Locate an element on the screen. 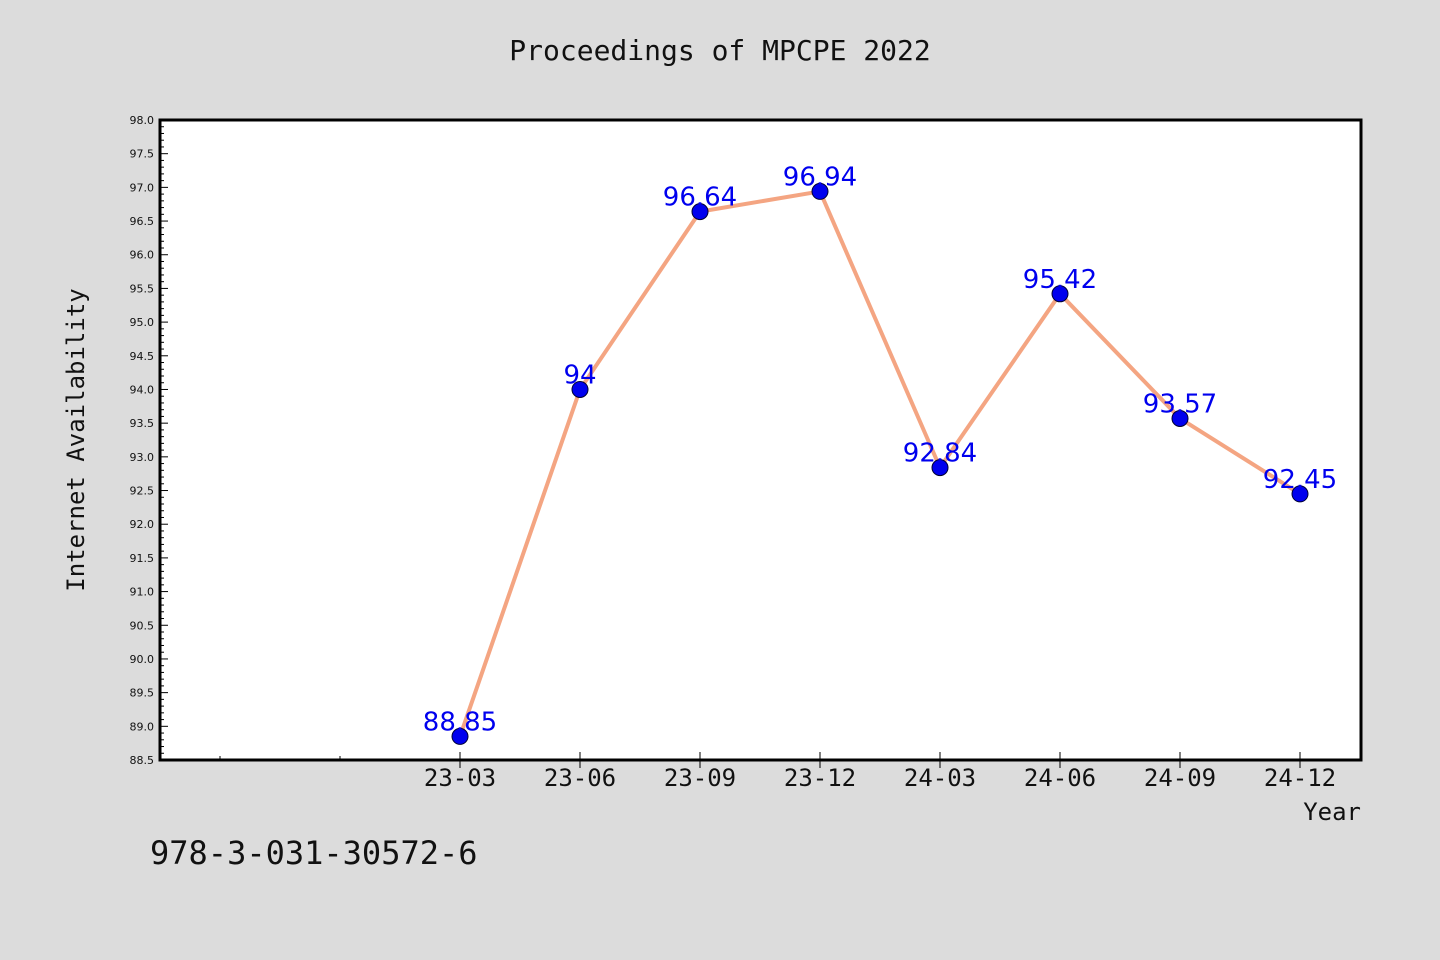  y-tick-label: 90.5 is located at coordinates (142, 625).